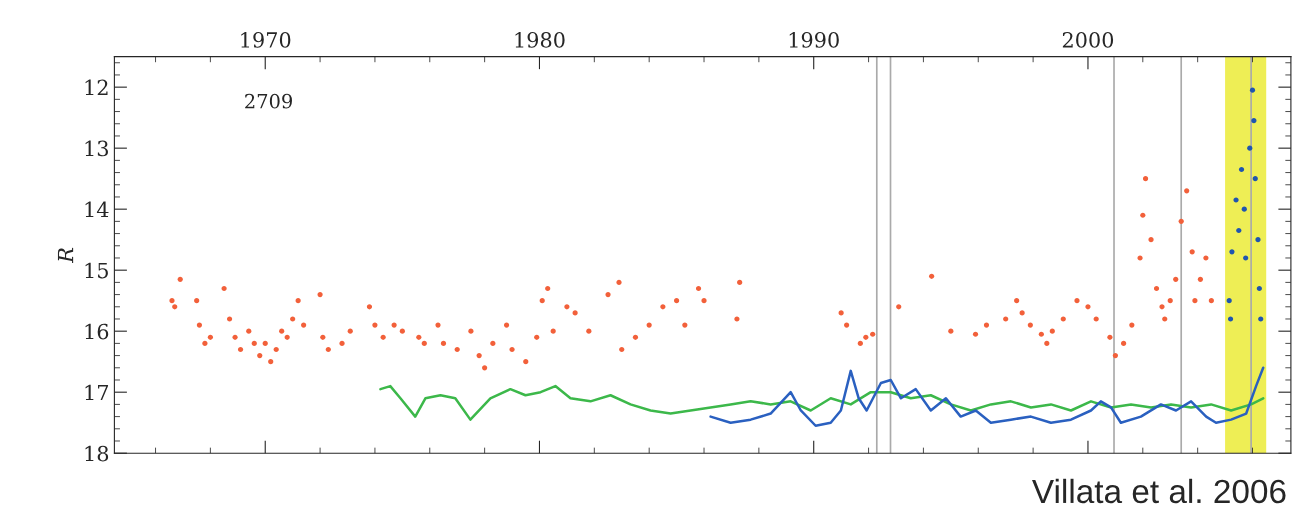  I want to click on y-axis-title: R, so click(65, 255).